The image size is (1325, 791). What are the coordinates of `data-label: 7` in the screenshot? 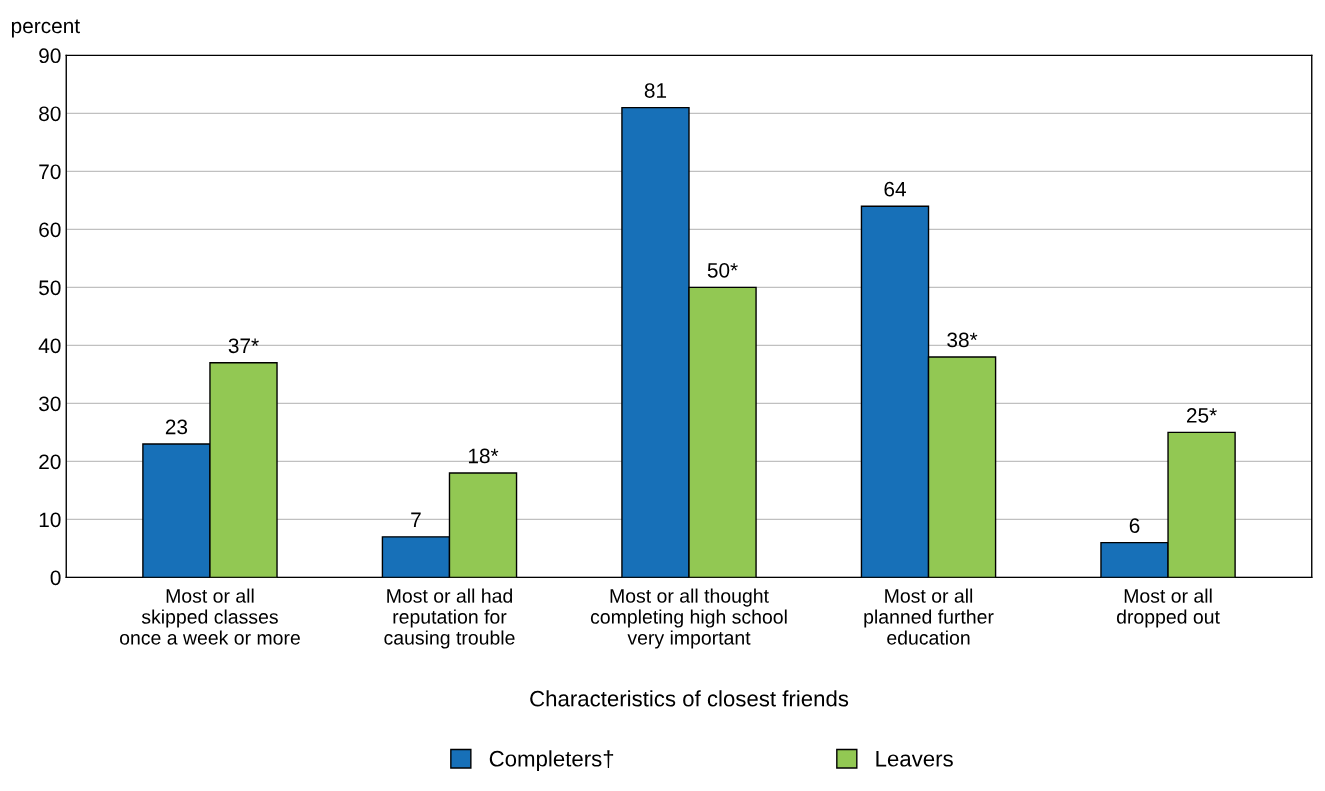 It's located at (416, 519).